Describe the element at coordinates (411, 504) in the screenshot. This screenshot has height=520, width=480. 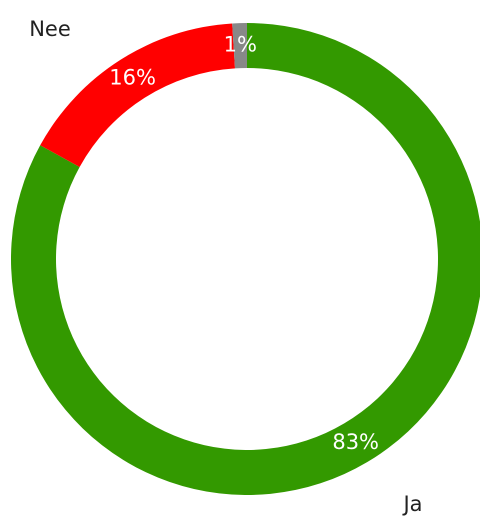
I see `category-label: Ja` at that location.